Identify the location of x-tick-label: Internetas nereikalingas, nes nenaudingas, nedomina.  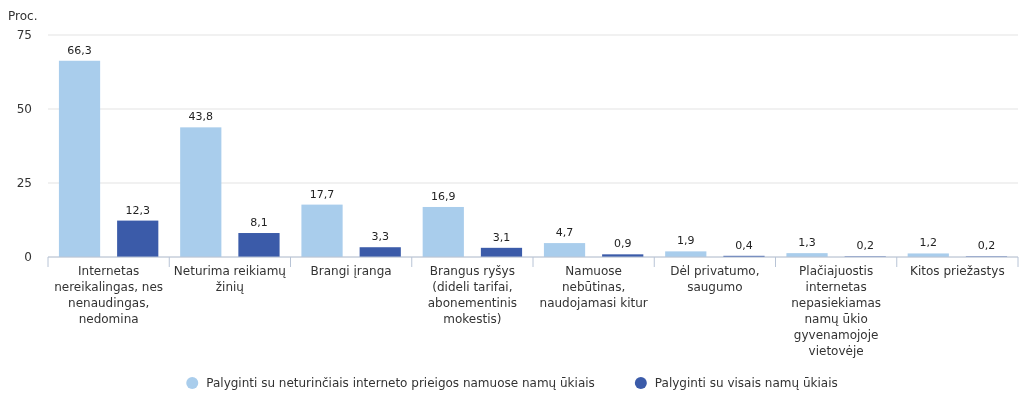
(109, 295).